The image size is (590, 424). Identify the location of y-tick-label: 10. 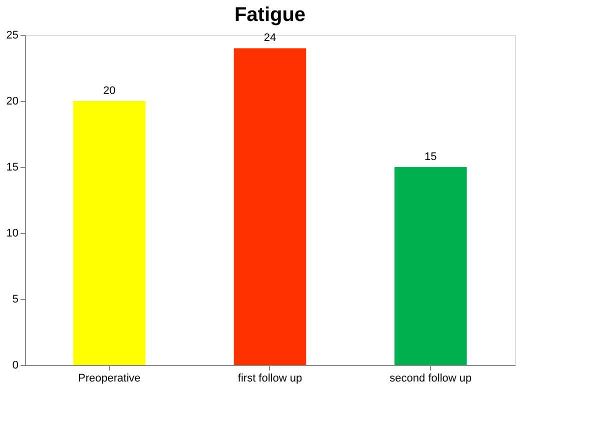
(12, 234).